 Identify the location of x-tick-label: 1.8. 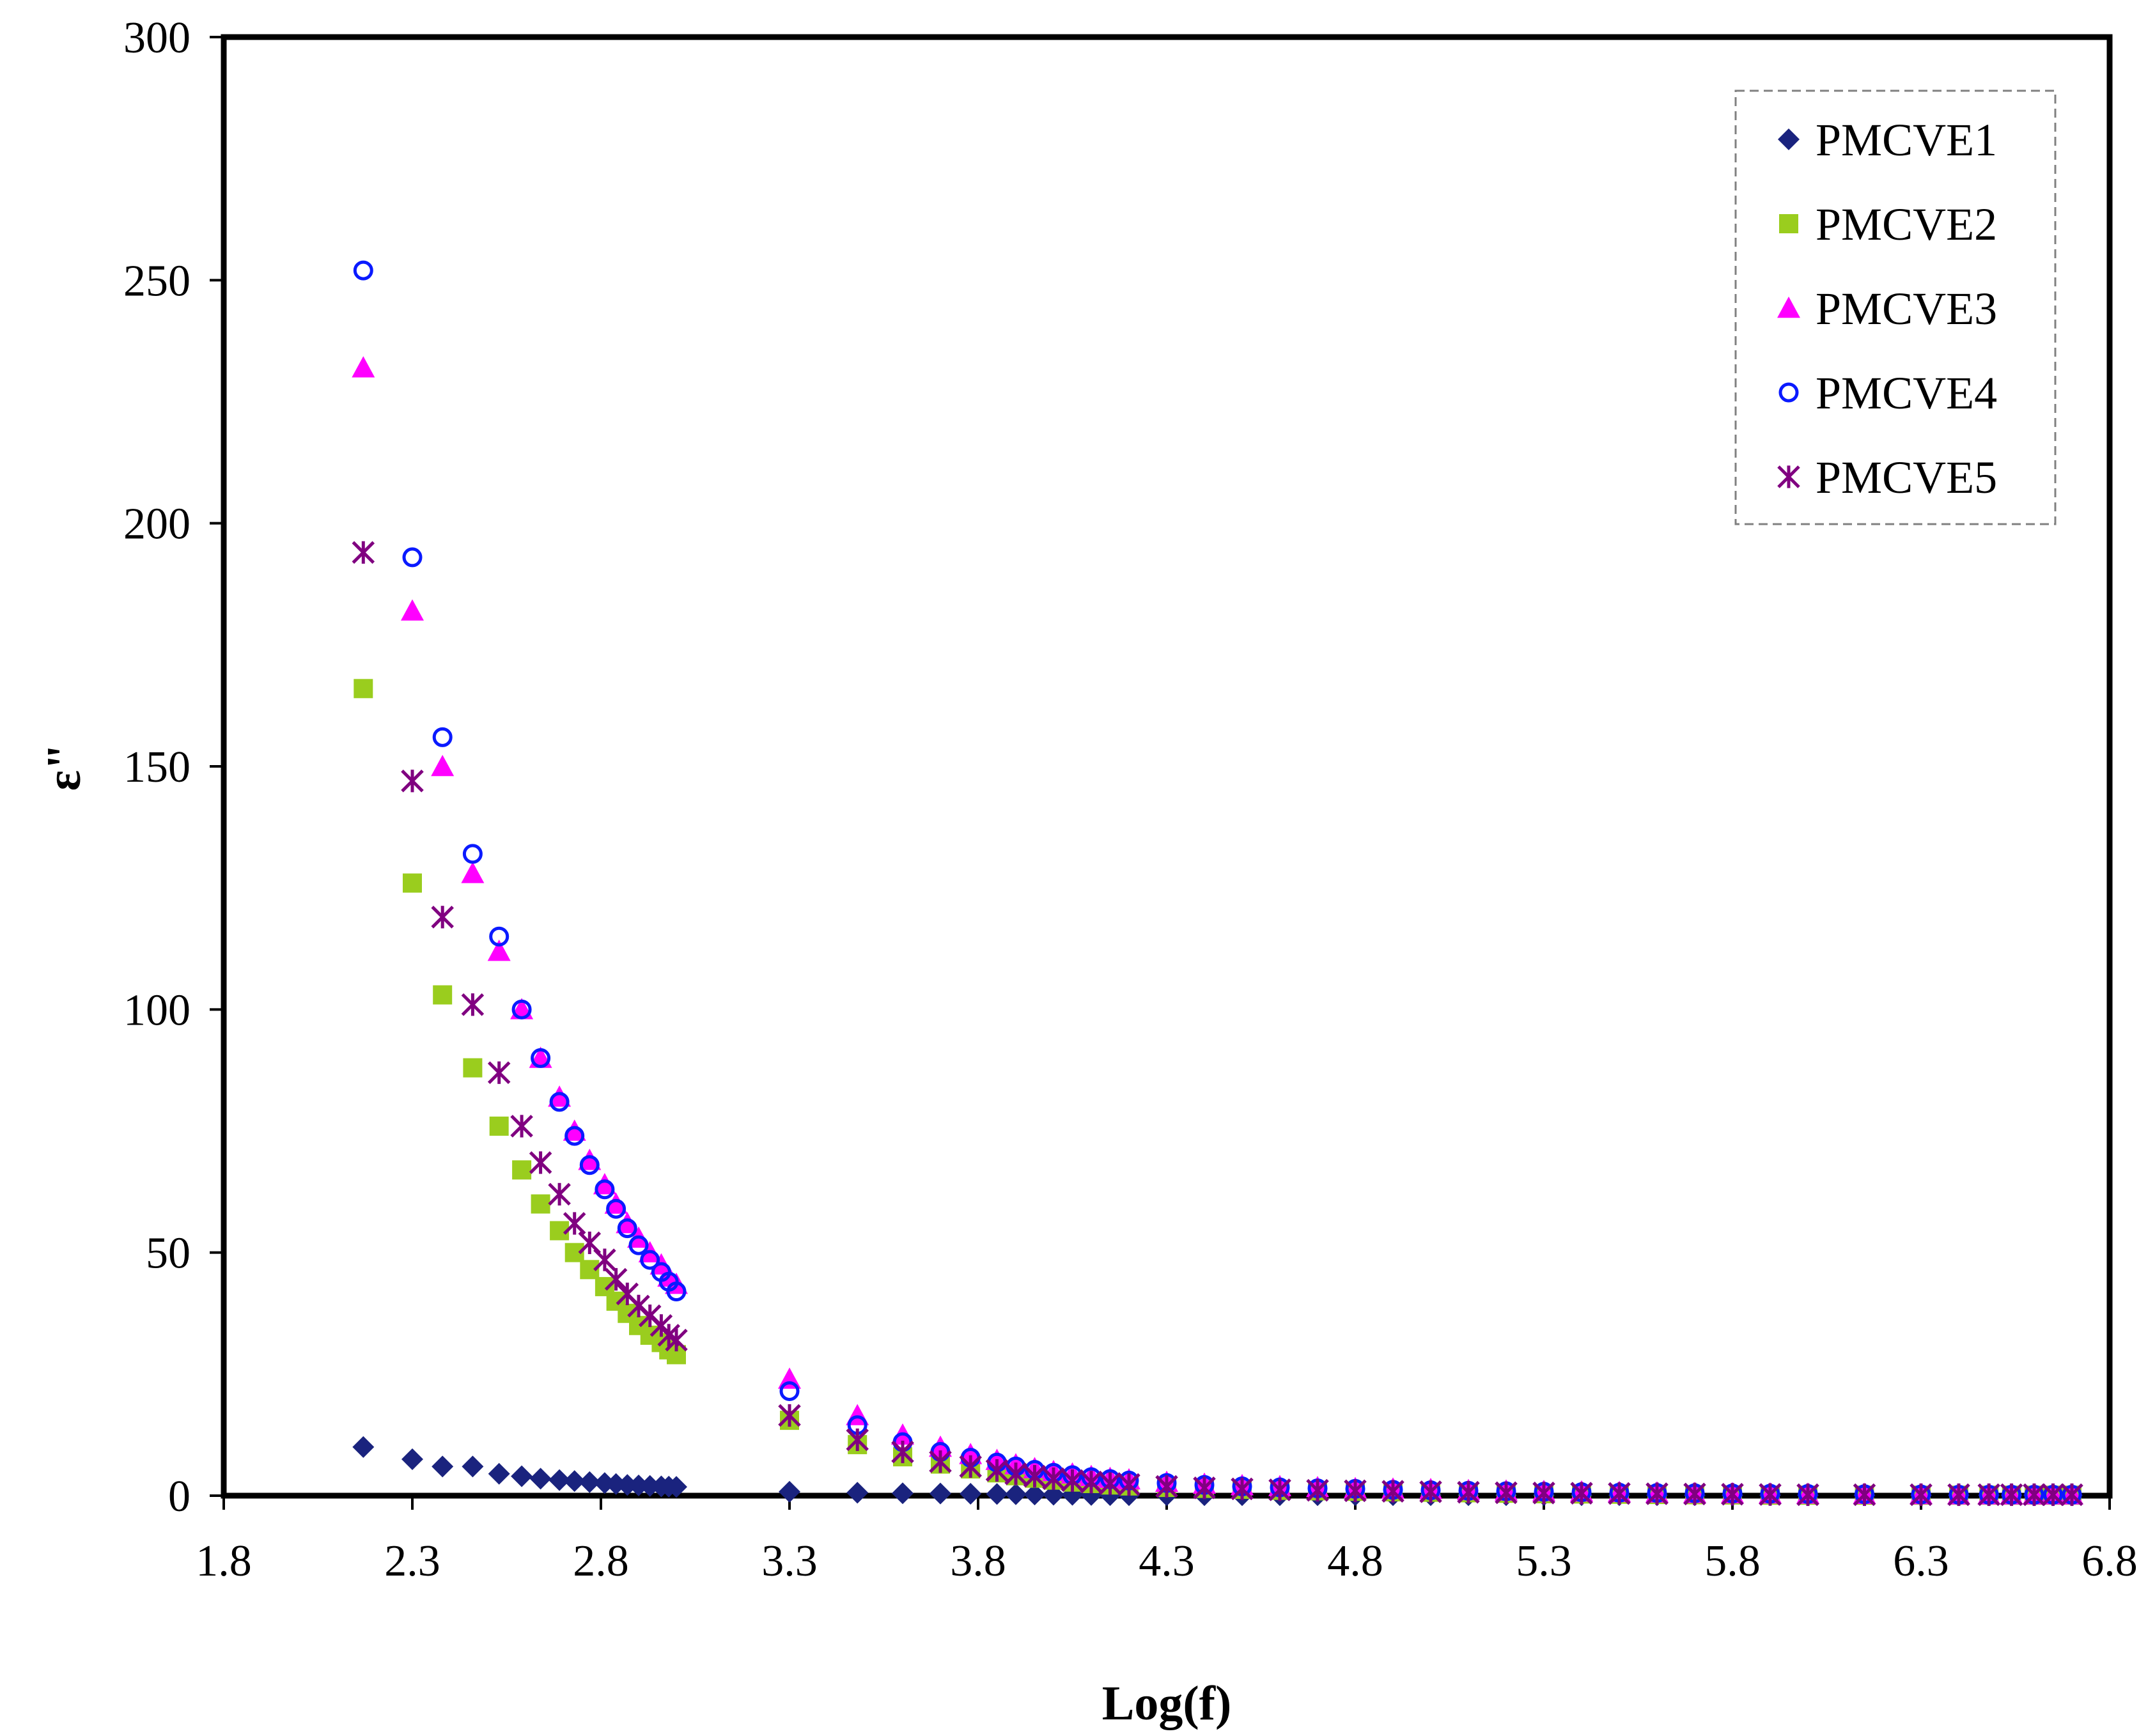
(224, 1561).